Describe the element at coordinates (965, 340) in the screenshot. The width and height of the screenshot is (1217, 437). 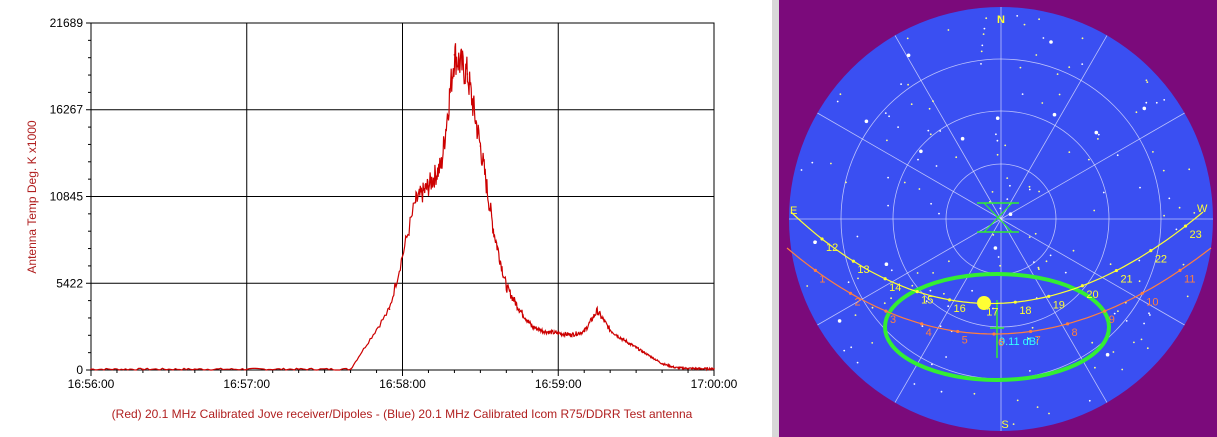
I see `orange-track-hour: 5` at that location.